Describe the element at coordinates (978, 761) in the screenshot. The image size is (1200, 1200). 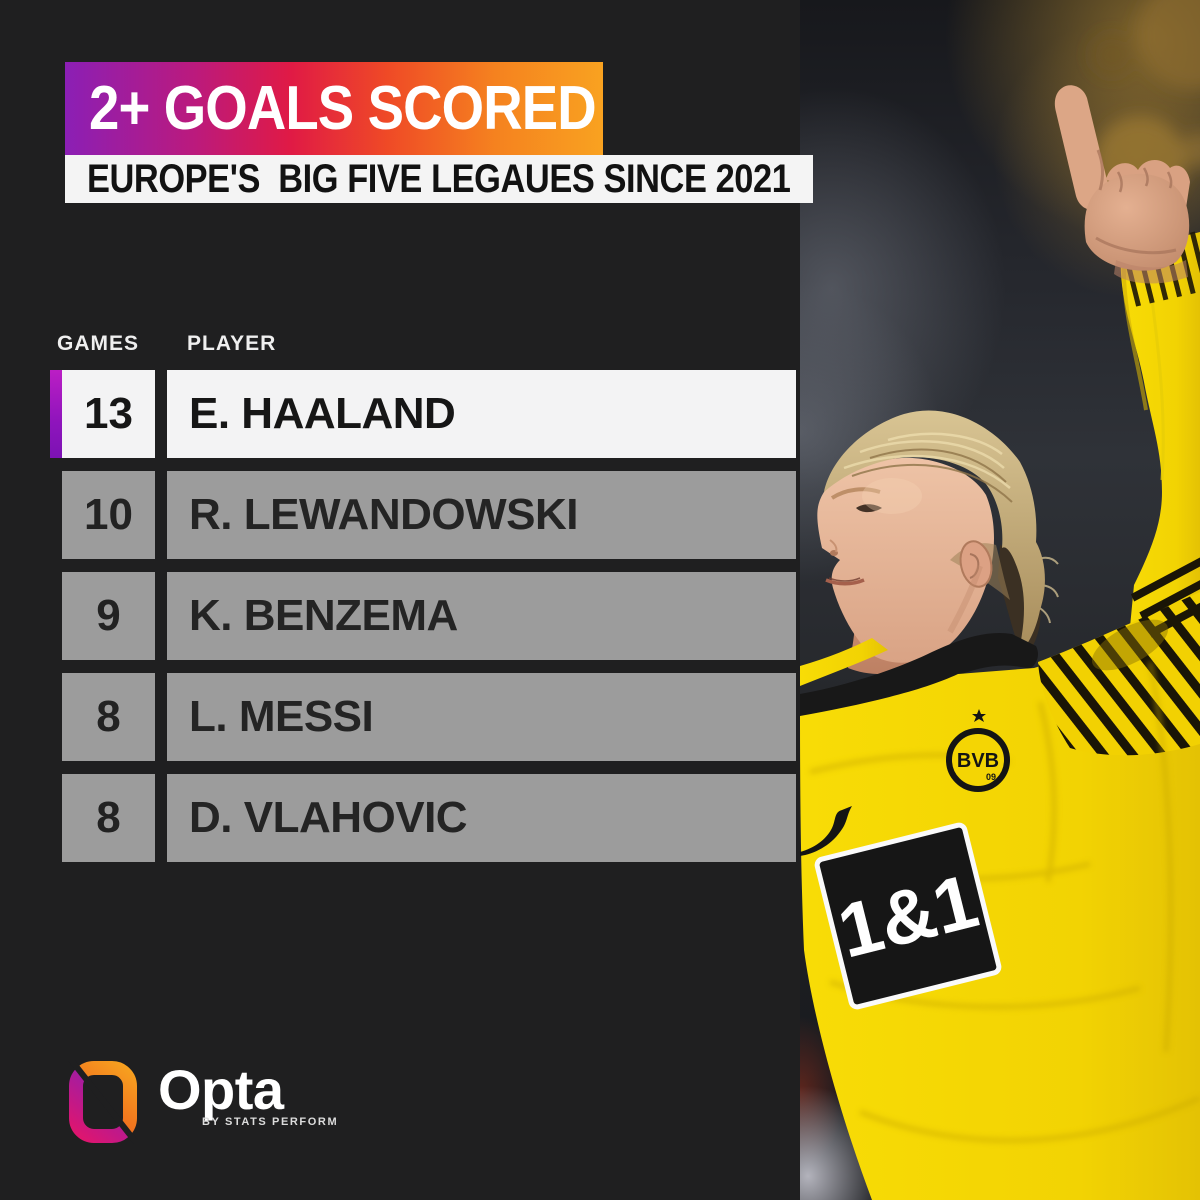
I see `crest-letters: BVB` at that location.